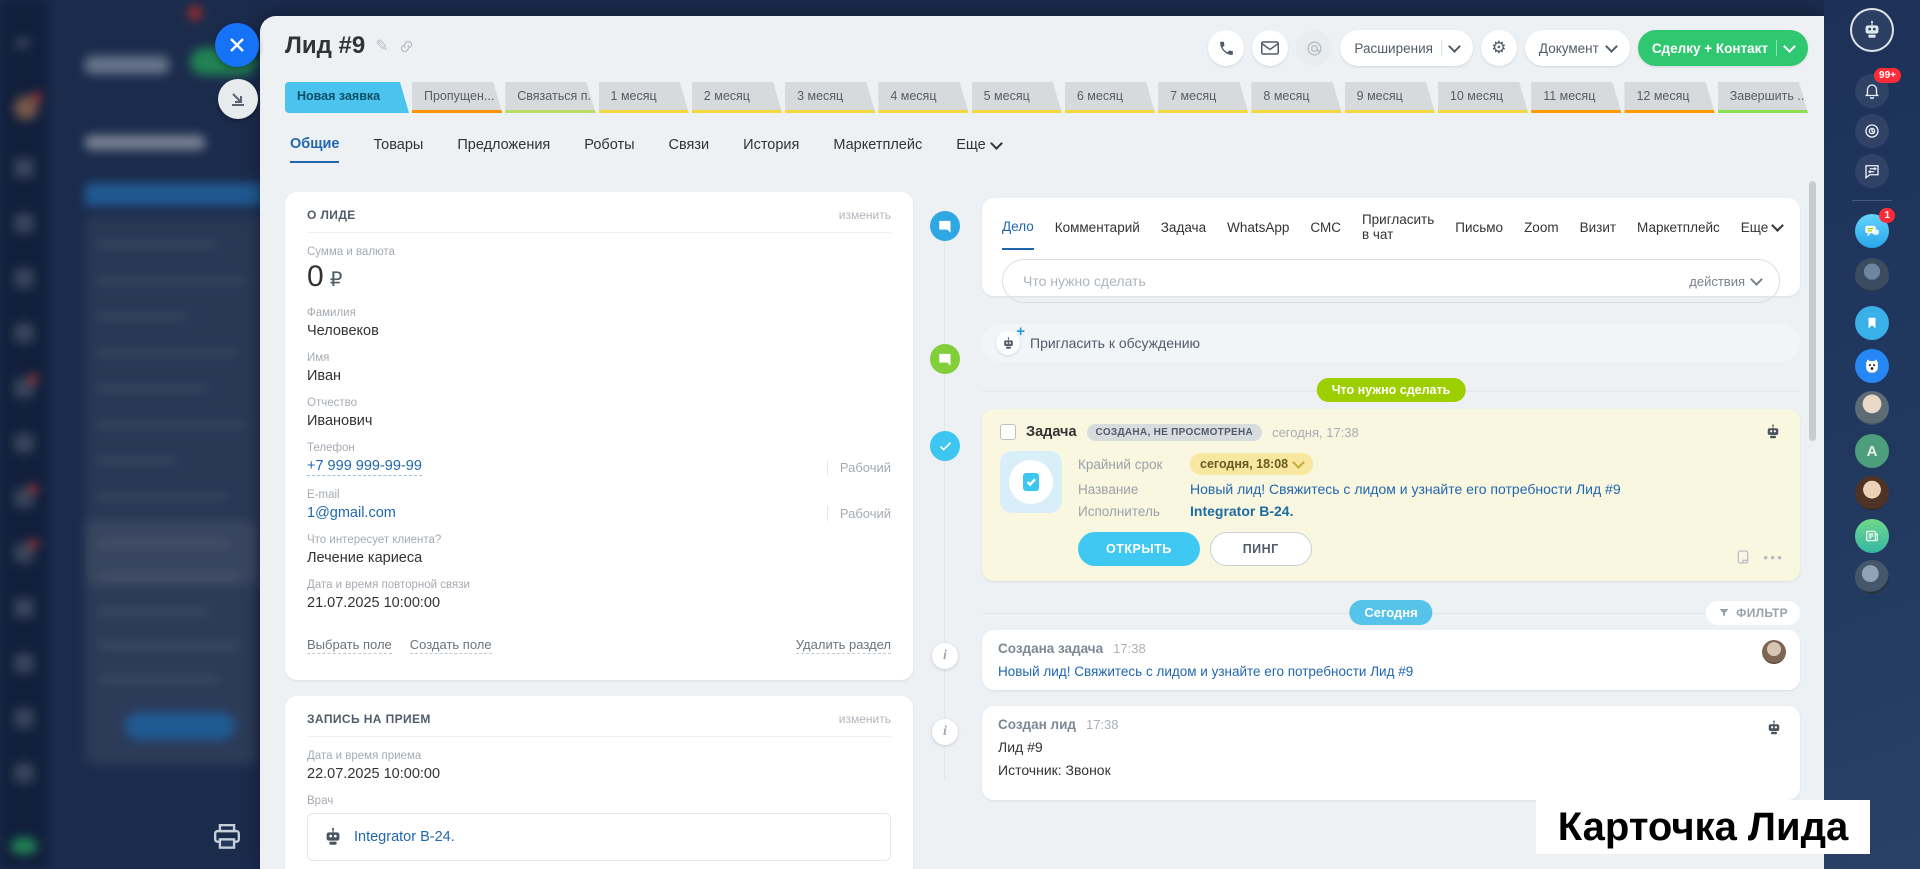 This screenshot has height=869, width=1920. What do you see at coordinates (1773, 557) in the screenshot?
I see `more-actions-icon: •••` at bounding box center [1773, 557].